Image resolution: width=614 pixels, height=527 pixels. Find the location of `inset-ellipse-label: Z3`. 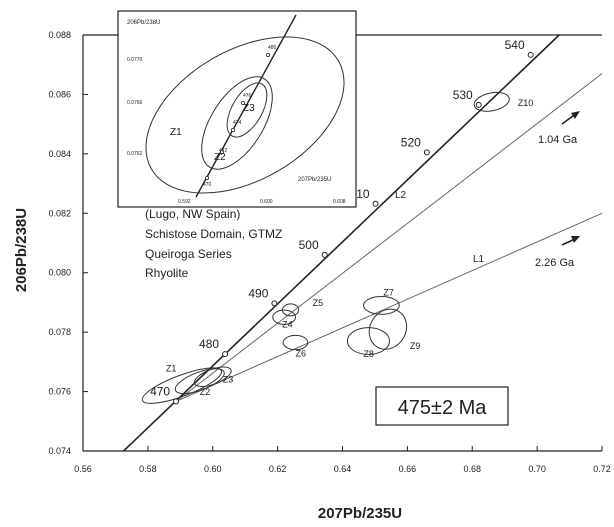

inset-ellipse-label: Z3 is located at coordinates (249, 108).